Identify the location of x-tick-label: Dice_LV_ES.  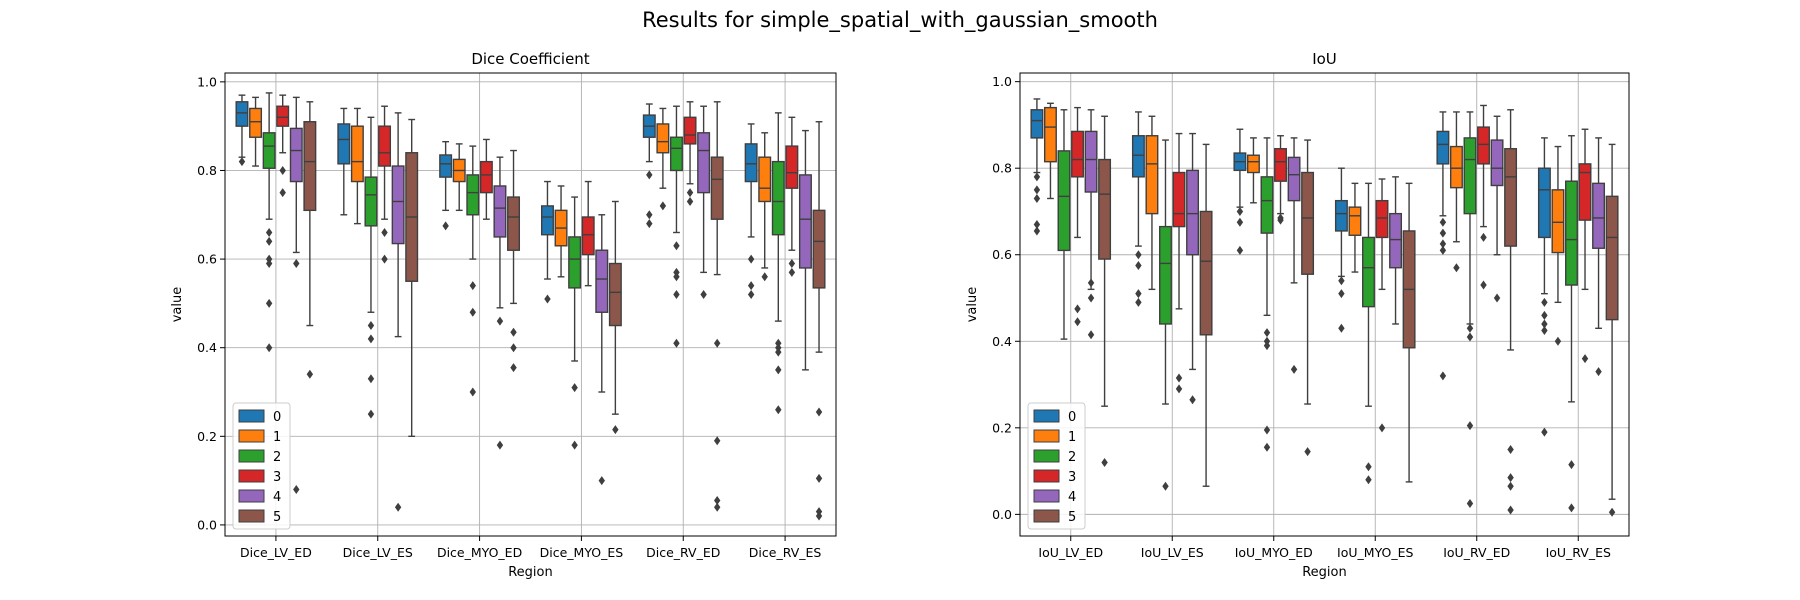
(378, 552).